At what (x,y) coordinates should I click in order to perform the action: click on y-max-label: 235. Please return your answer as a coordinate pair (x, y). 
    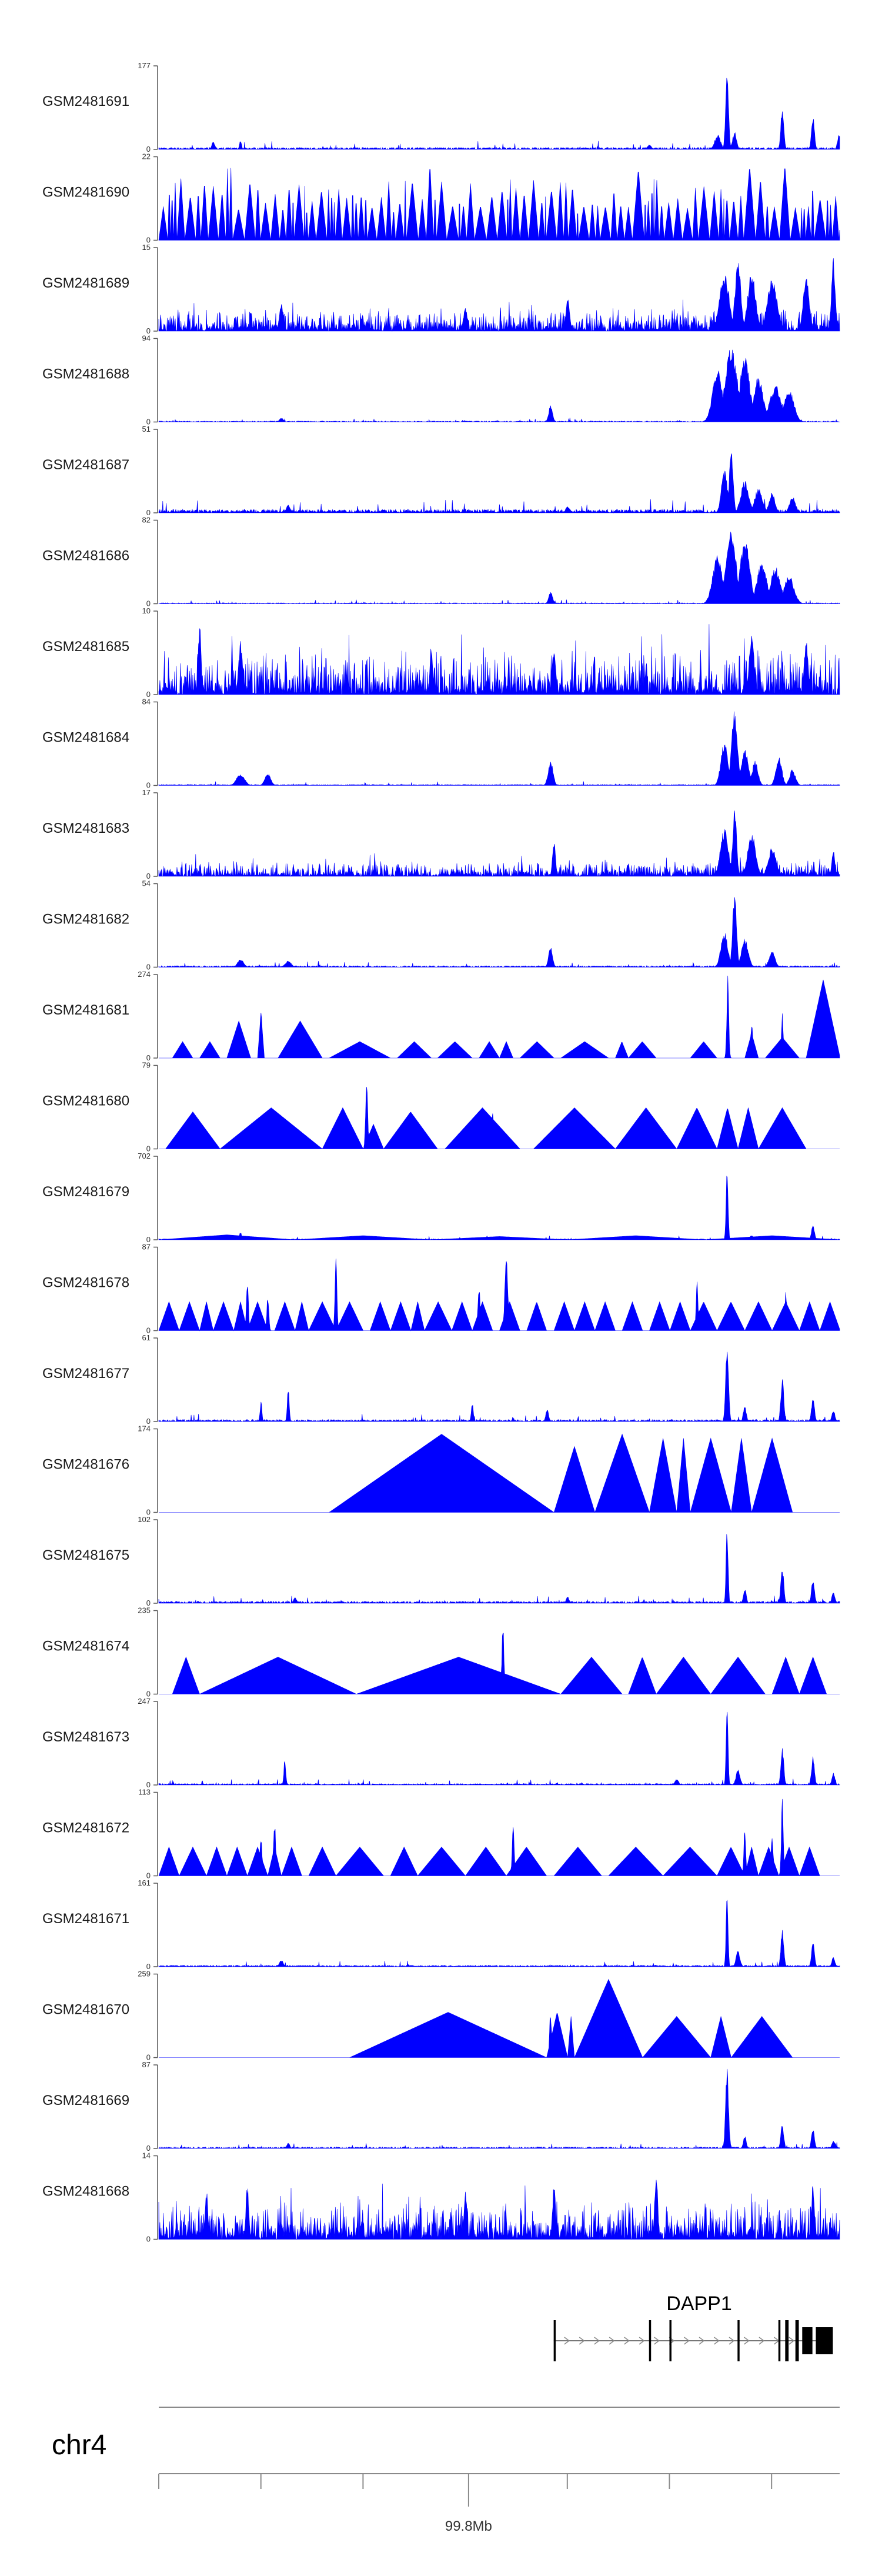
    Looking at the image, I should click on (144, 1610).